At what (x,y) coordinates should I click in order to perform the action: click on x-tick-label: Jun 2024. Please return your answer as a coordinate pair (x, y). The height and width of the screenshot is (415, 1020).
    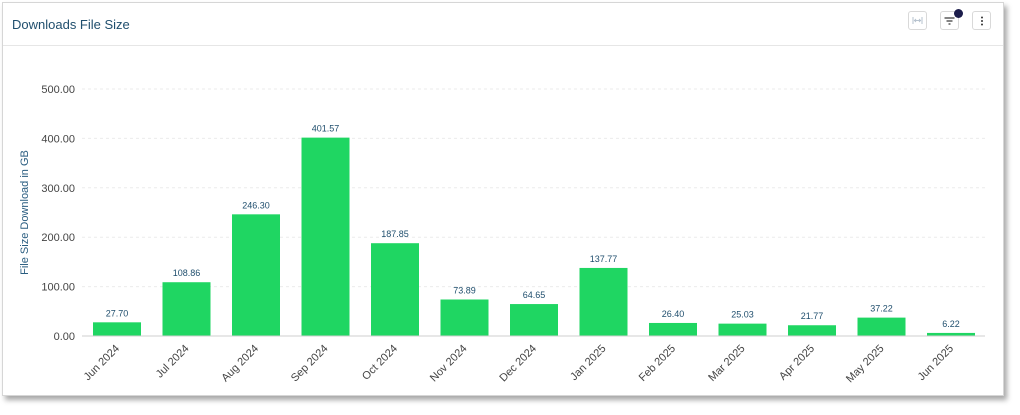
    Looking at the image, I should click on (102, 363).